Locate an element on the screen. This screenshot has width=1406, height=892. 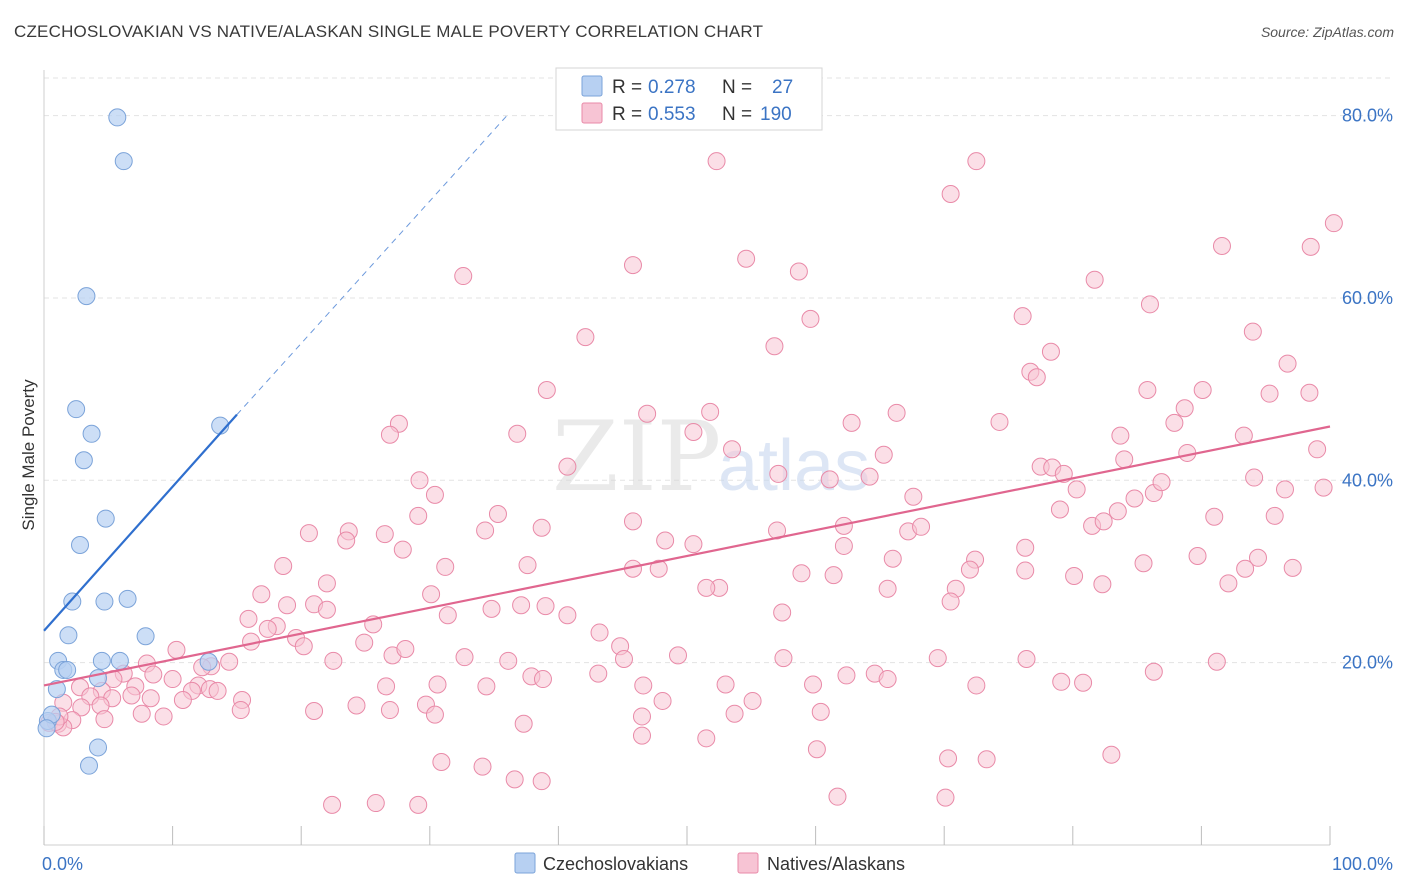
bottom-legend: Czechoslovakians Natives/Alaskans is located at coordinates (709, 863).